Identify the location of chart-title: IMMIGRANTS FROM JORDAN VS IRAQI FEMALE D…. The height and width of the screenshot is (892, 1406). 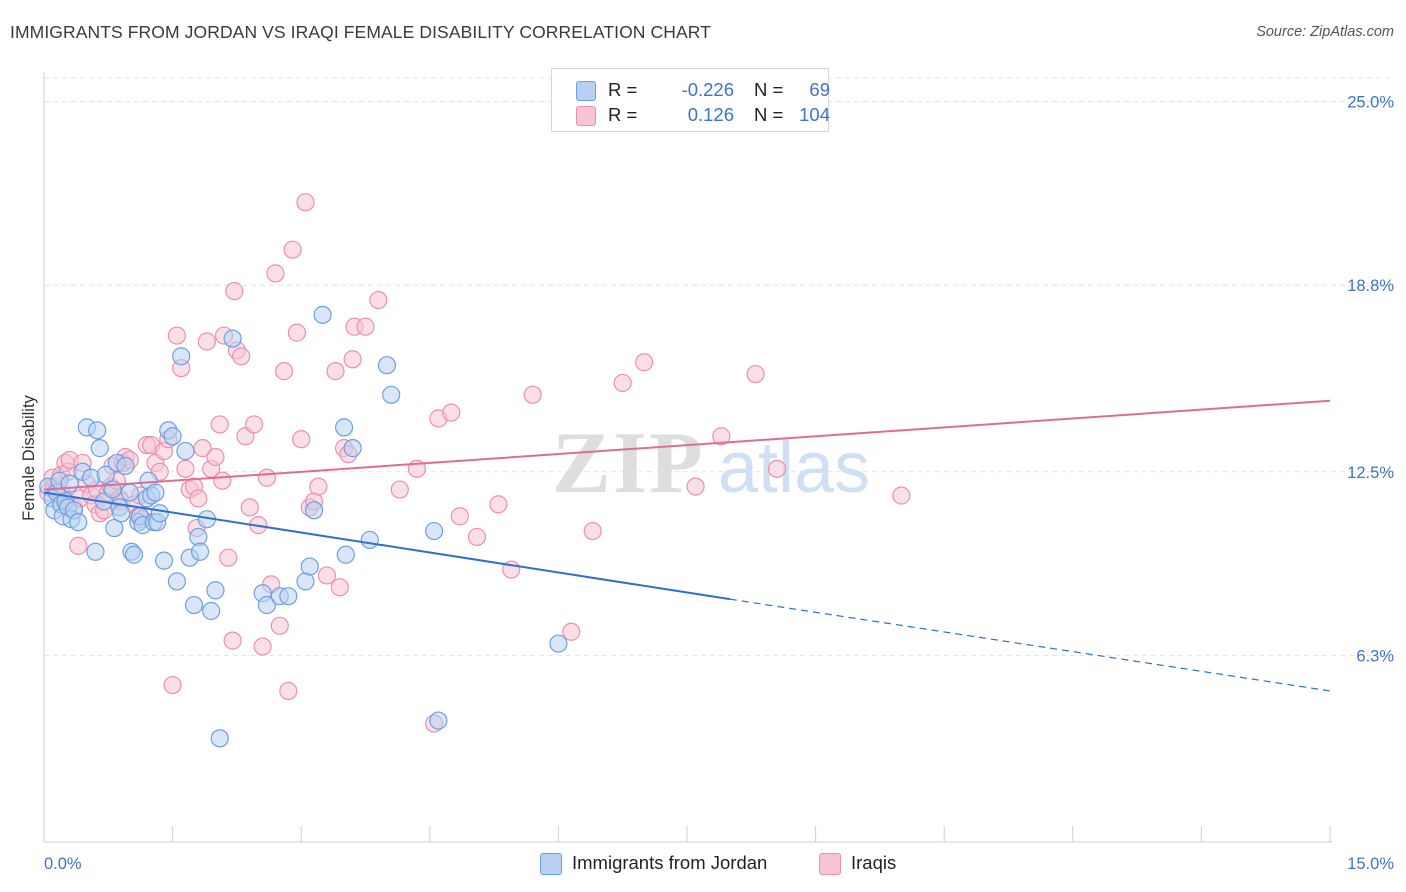
(360, 32).